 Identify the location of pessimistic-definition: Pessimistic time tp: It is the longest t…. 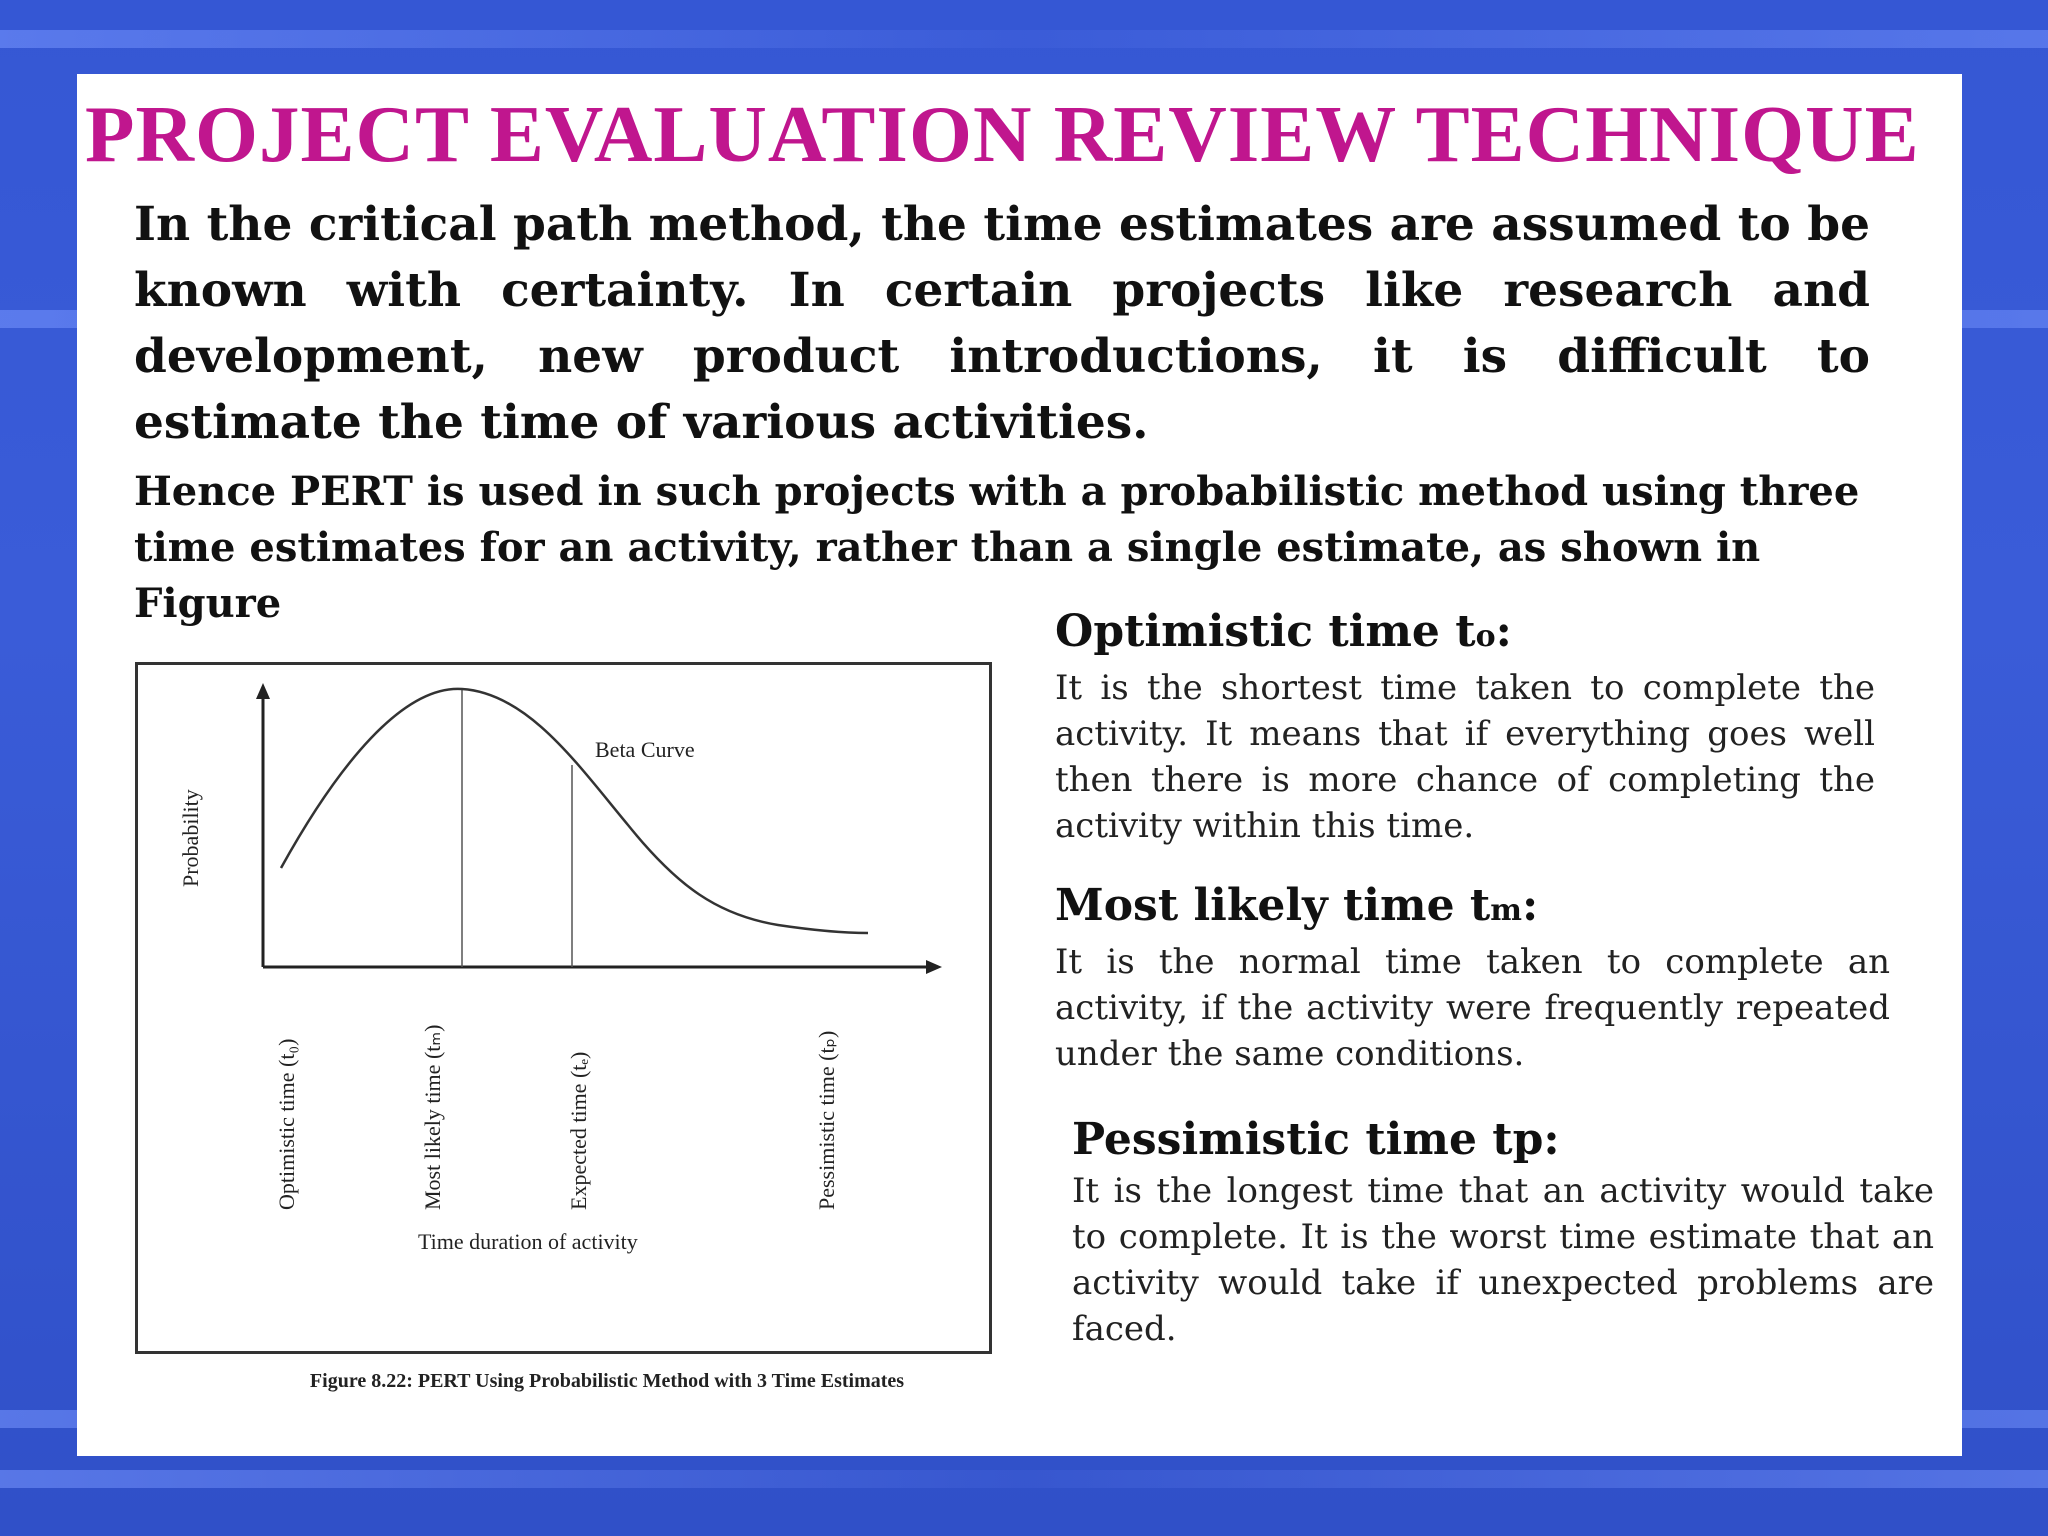
(1503, 1232).